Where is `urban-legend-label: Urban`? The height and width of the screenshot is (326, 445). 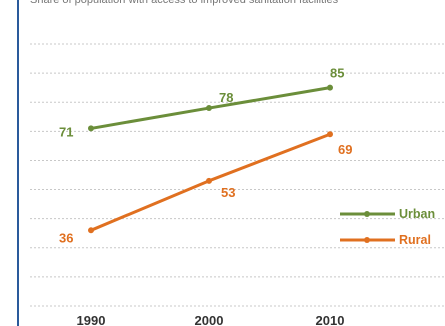
urban-legend-label: Urban is located at coordinates (417, 214).